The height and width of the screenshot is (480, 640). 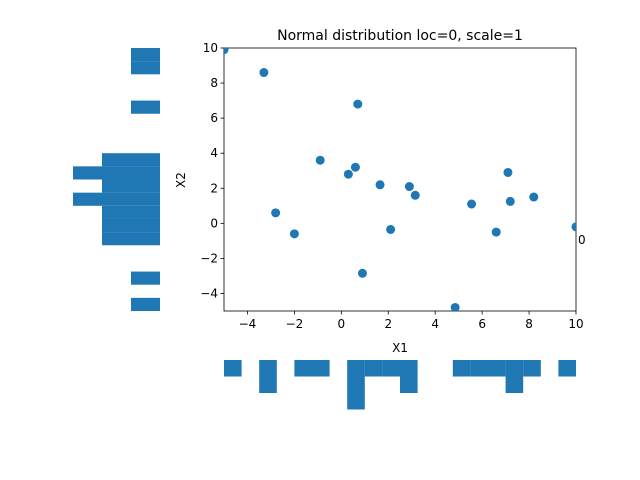 I want to click on y-tick-label: 2, so click(x=214, y=188).